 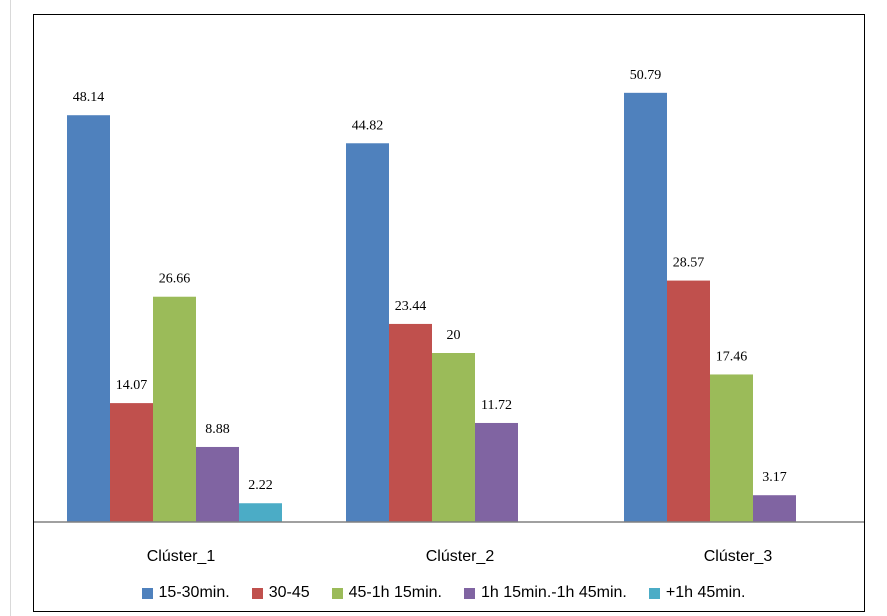 I want to click on value-label-1-series-3: 26.66, so click(x=175, y=279).